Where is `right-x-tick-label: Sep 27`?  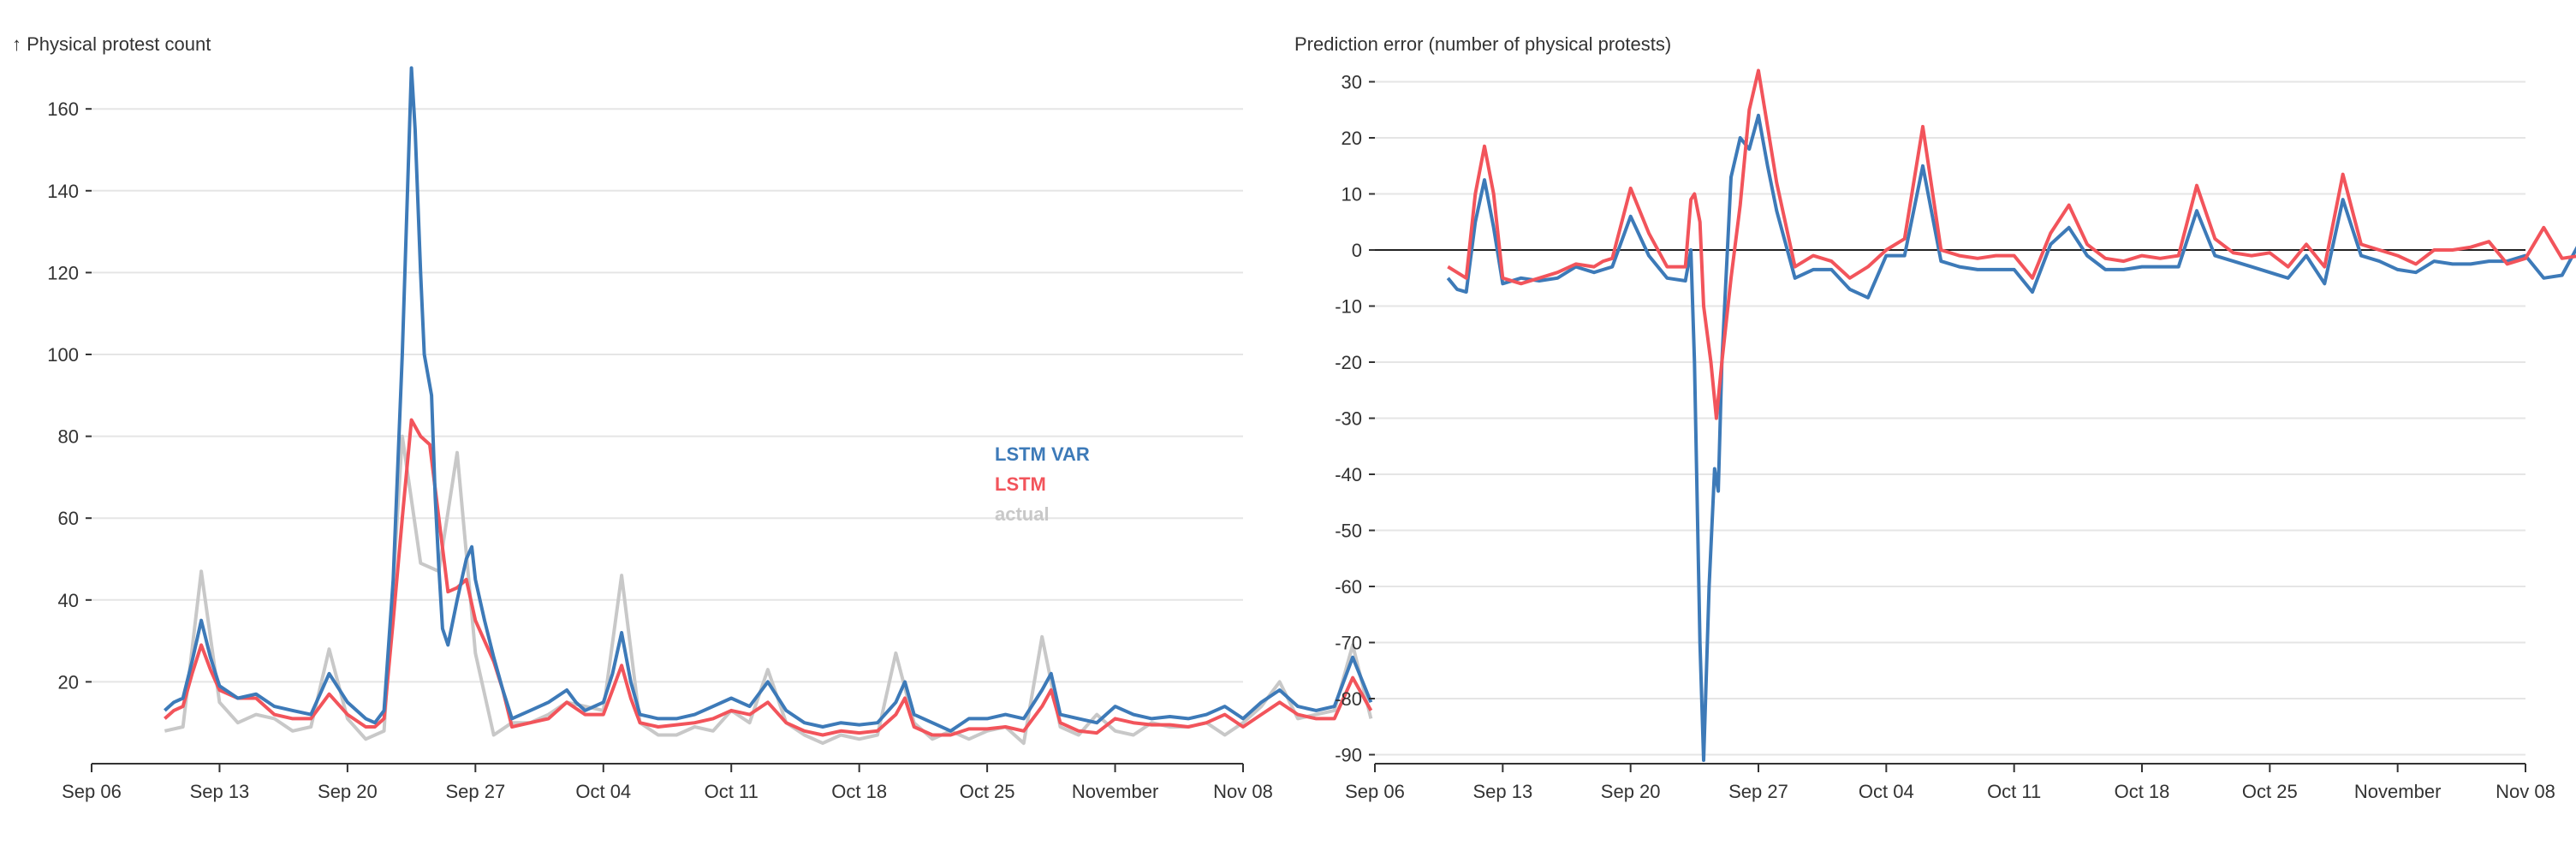 right-x-tick-label: Sep 27 is located at coordinates (1758, 791).